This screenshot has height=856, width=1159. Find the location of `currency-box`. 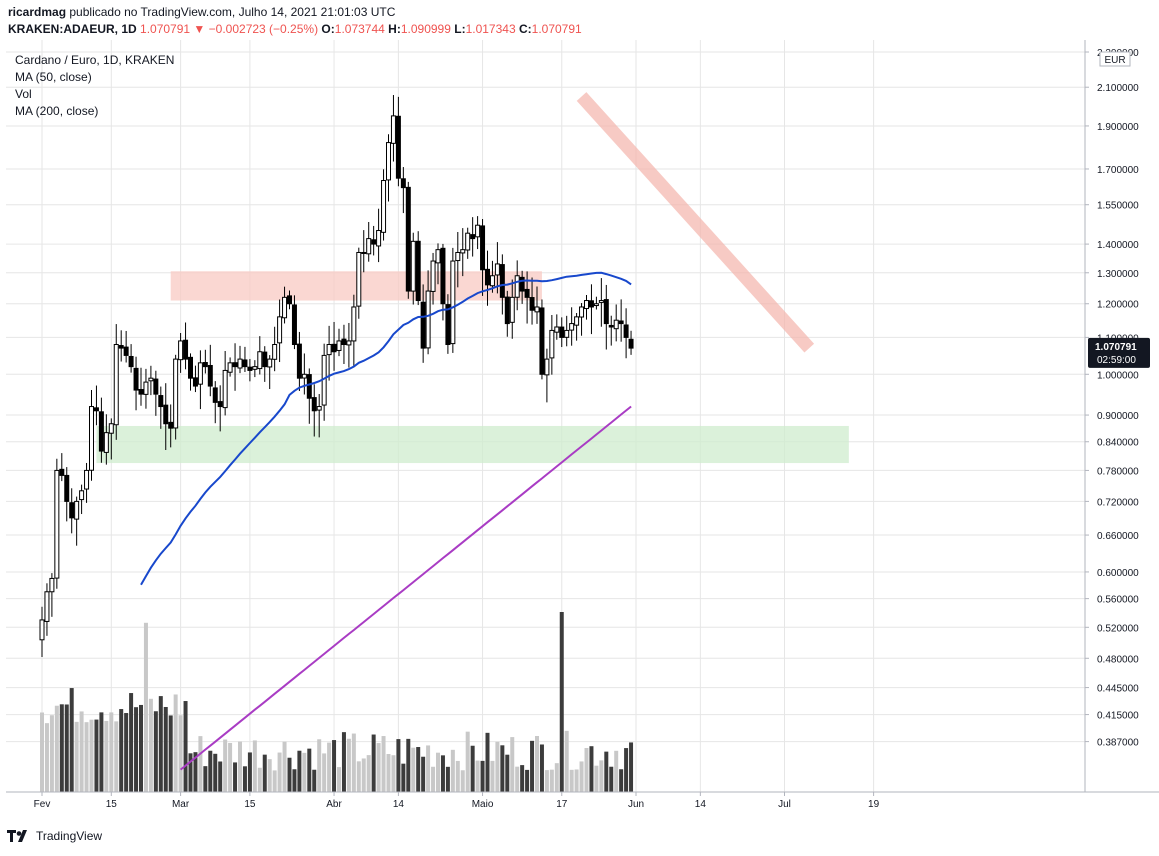

currency-box is located at coordinates (1115, 59).